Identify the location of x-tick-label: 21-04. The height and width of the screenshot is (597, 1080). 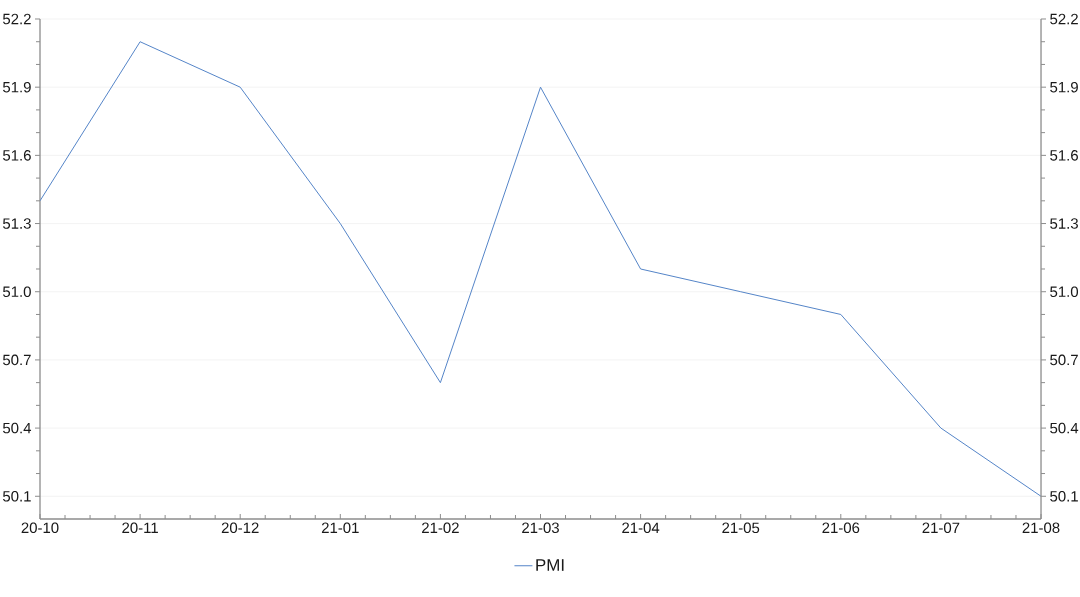
(641, 528).